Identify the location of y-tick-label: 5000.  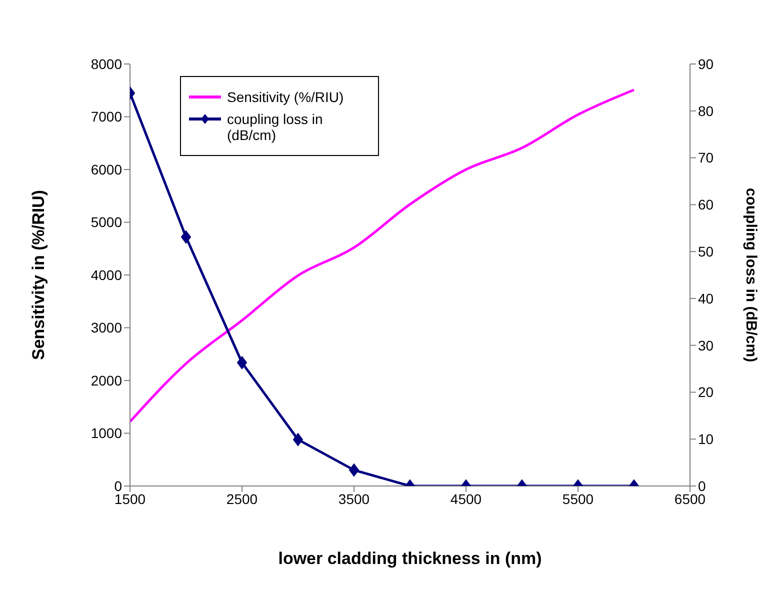
(106, 222).